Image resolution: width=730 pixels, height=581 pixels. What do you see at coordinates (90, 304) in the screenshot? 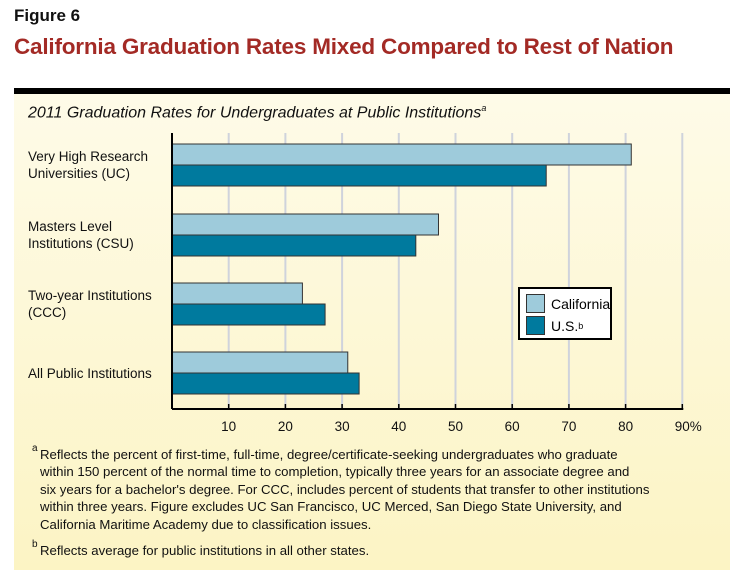
I see `category-label: Two-year Institutions (CCC)` at bounding box center [90, 304].